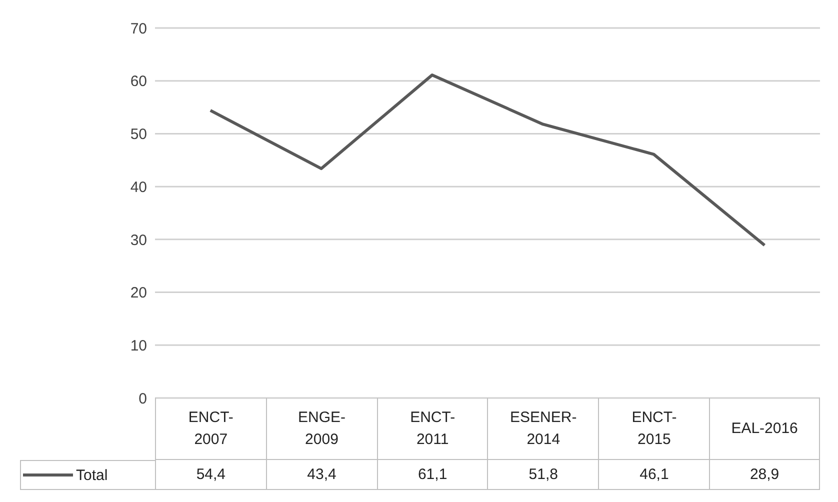  What do you see at coordinates (542, 475) in the screenshot?
I see `data-label: 51,8` at bounding box center [542, 475].